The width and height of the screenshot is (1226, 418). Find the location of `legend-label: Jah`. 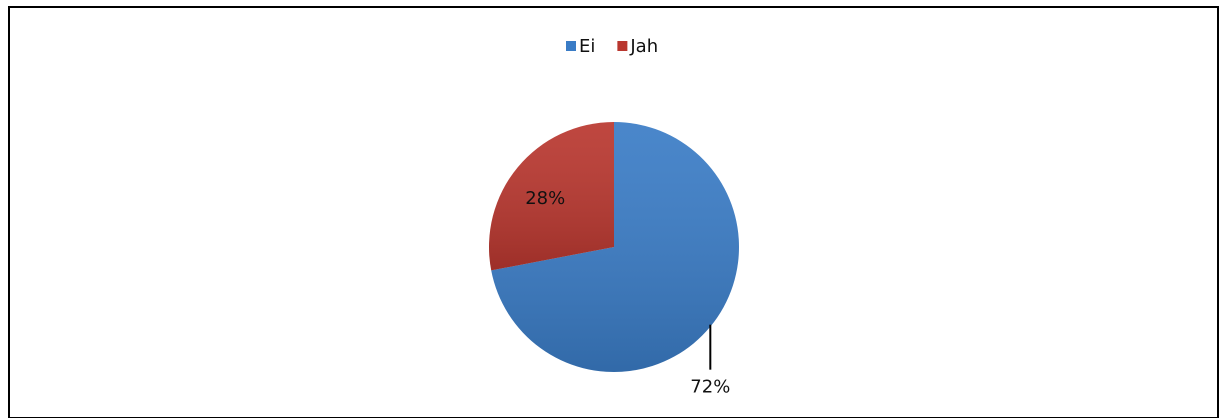

legend-label: Jah is located at coordinates (643, 46).